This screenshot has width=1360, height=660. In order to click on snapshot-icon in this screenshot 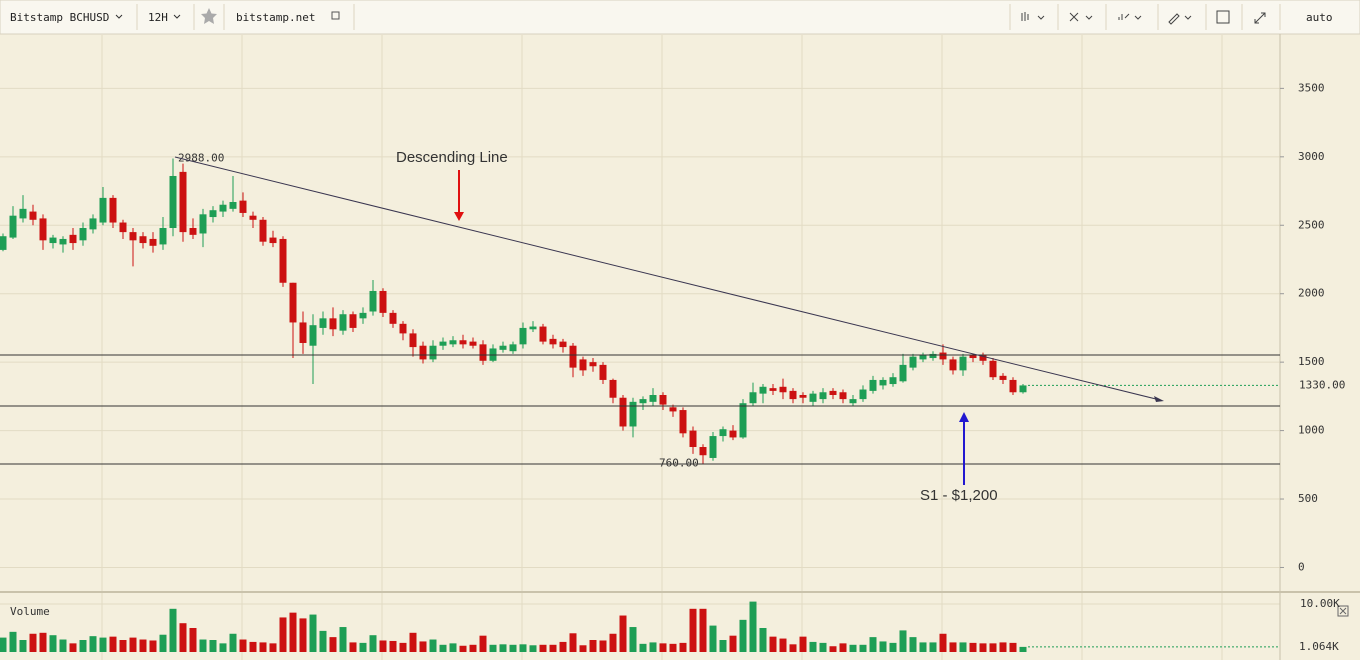, I will do `click(1223, 17)`.